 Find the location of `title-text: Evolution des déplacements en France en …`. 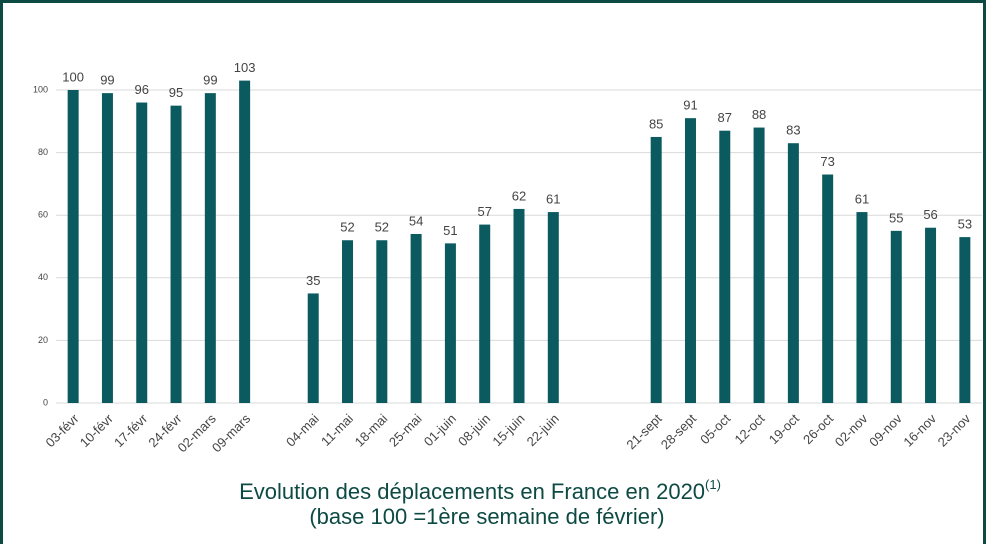

title-text: Evolution des déplacements en France en … is located at coordinates (472, 491).